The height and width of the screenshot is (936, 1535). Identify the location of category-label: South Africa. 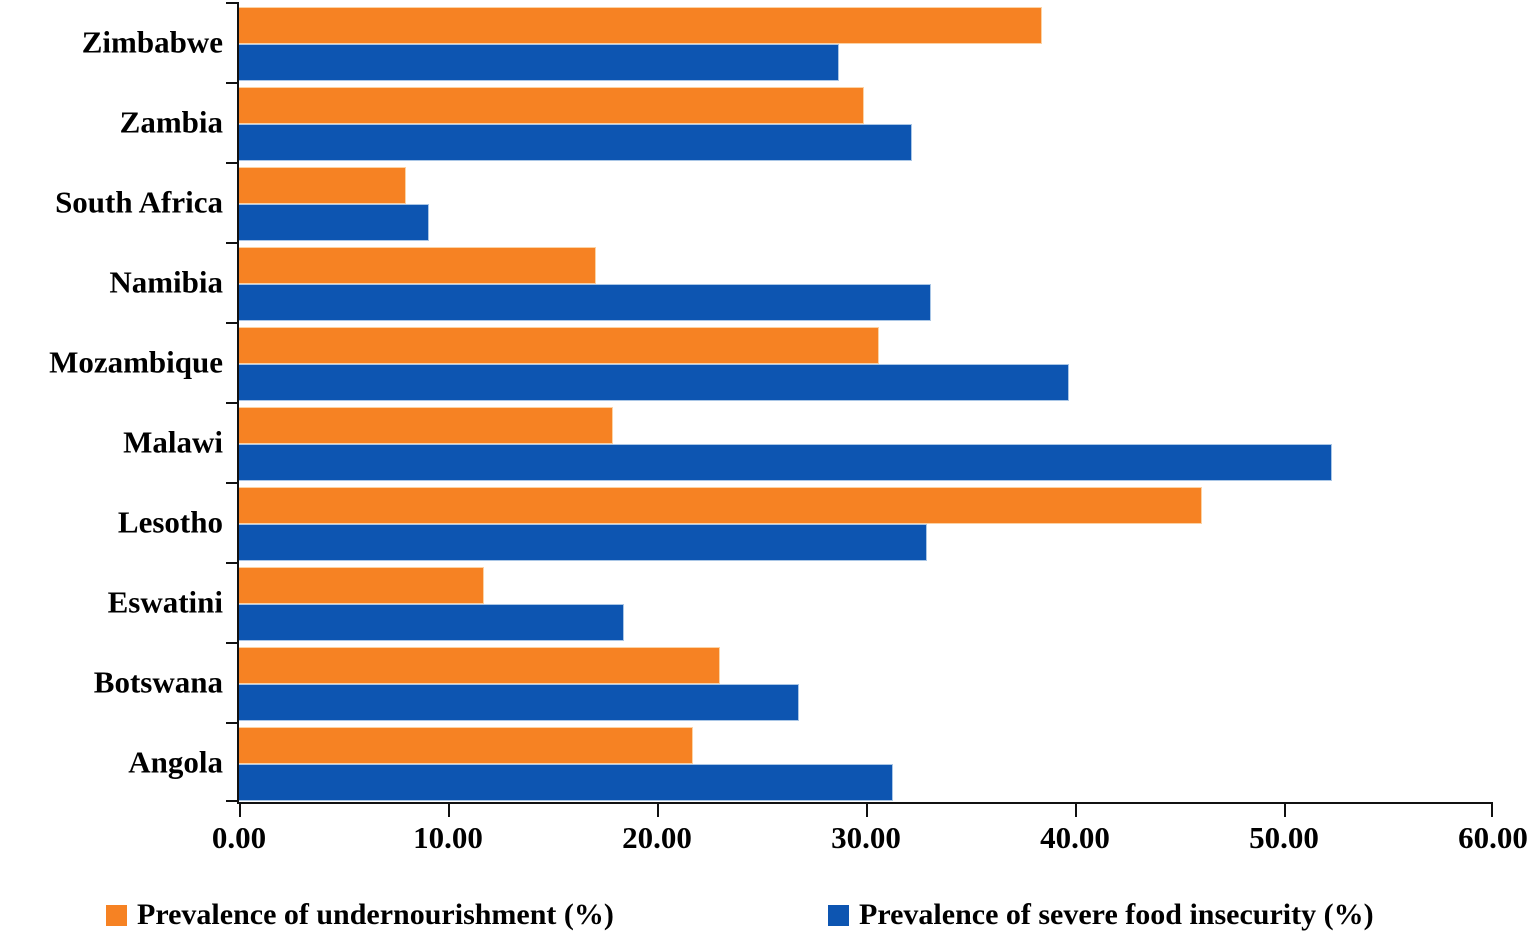
(139, 202).